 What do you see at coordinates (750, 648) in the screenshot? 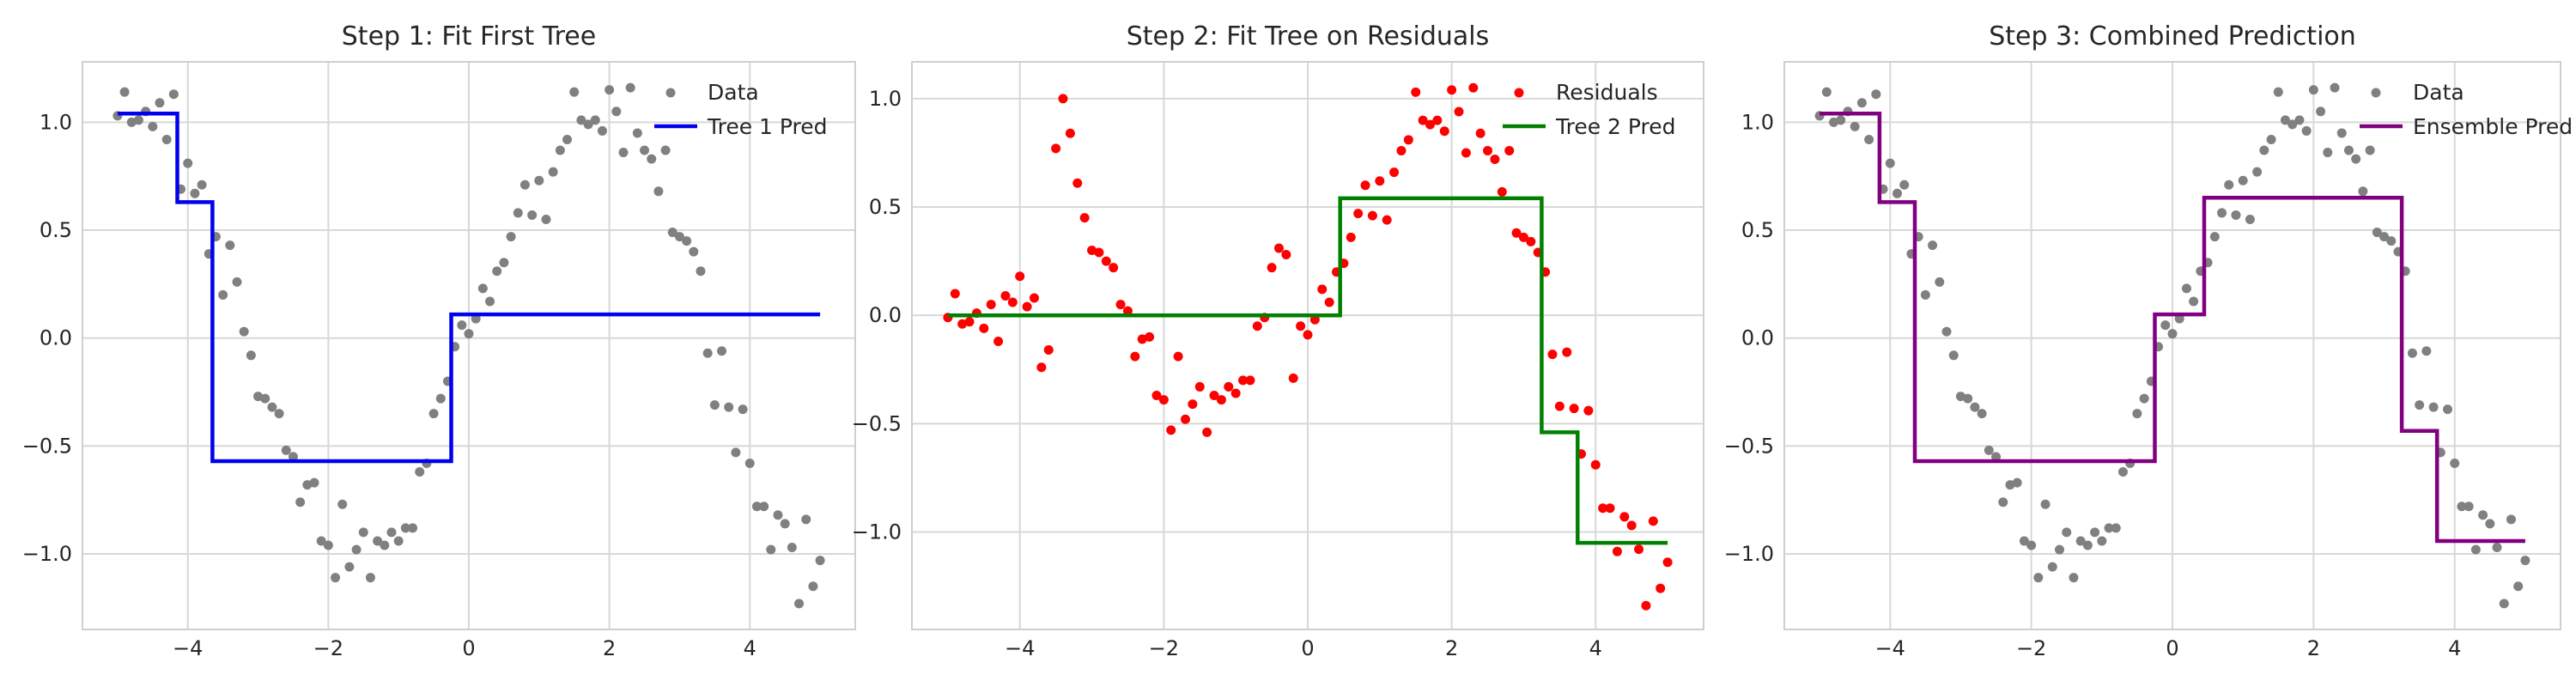
I see `x-tick-label: 4` at bounding box center [750, 648].